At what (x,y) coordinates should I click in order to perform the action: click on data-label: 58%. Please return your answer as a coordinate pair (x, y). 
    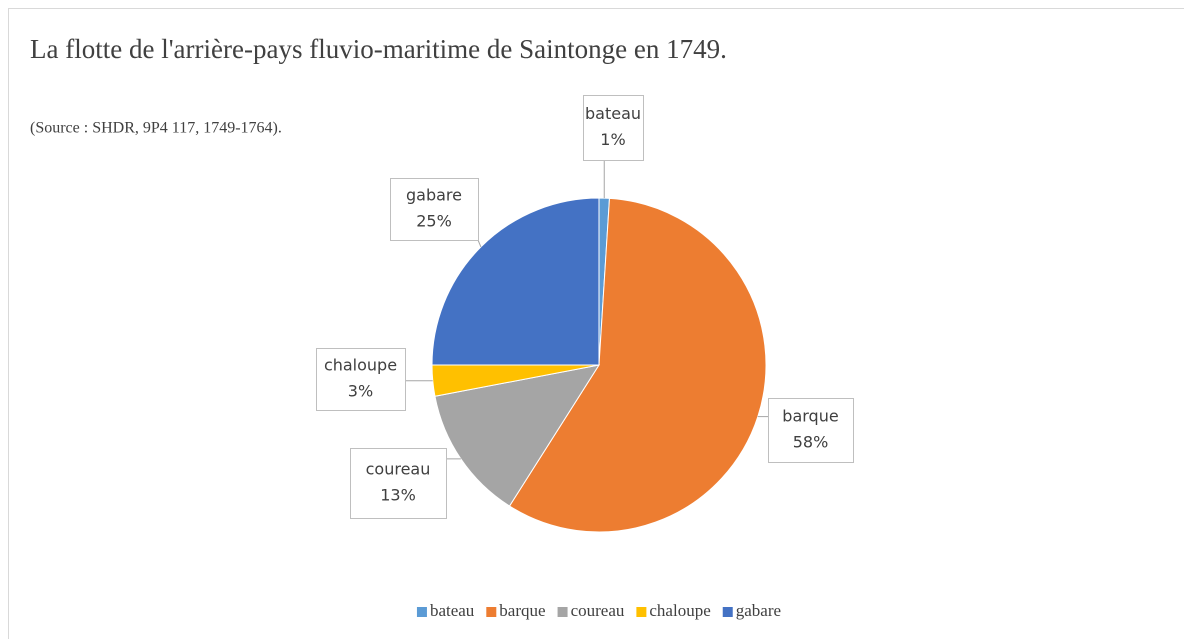
    Looking at the image, I should click on (811, 442).